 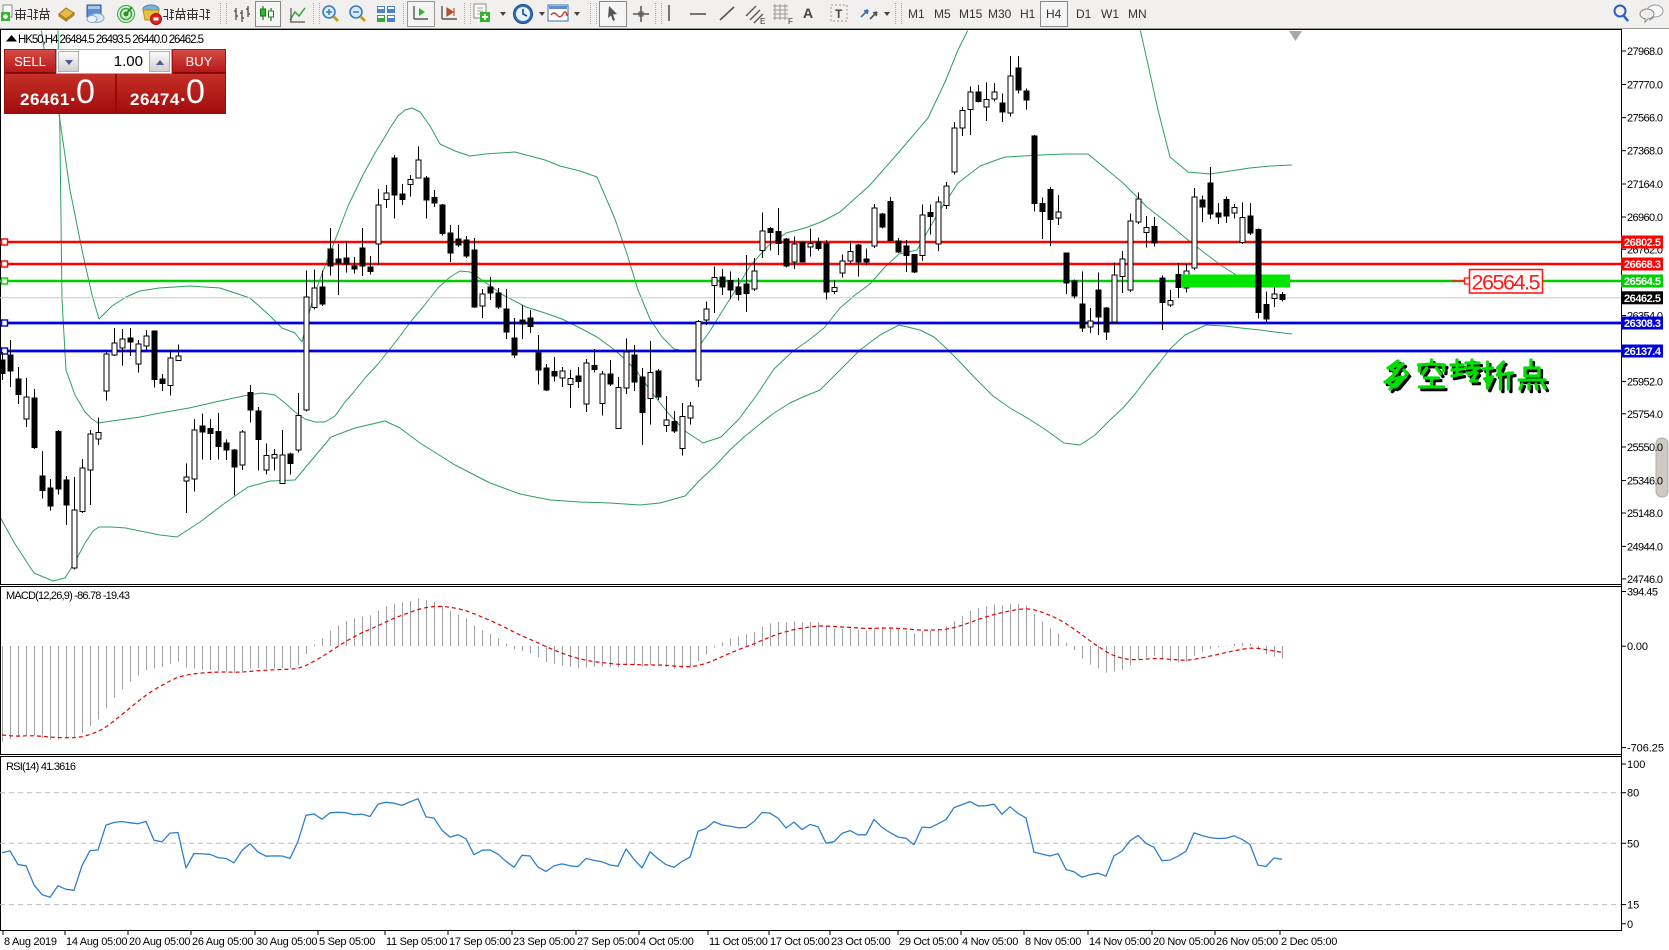 What do you see at coordinates (1247, 942) in the screenshot?
I see `svg-text: 26 Nov 05:00` at bounding box center [1247, 942].